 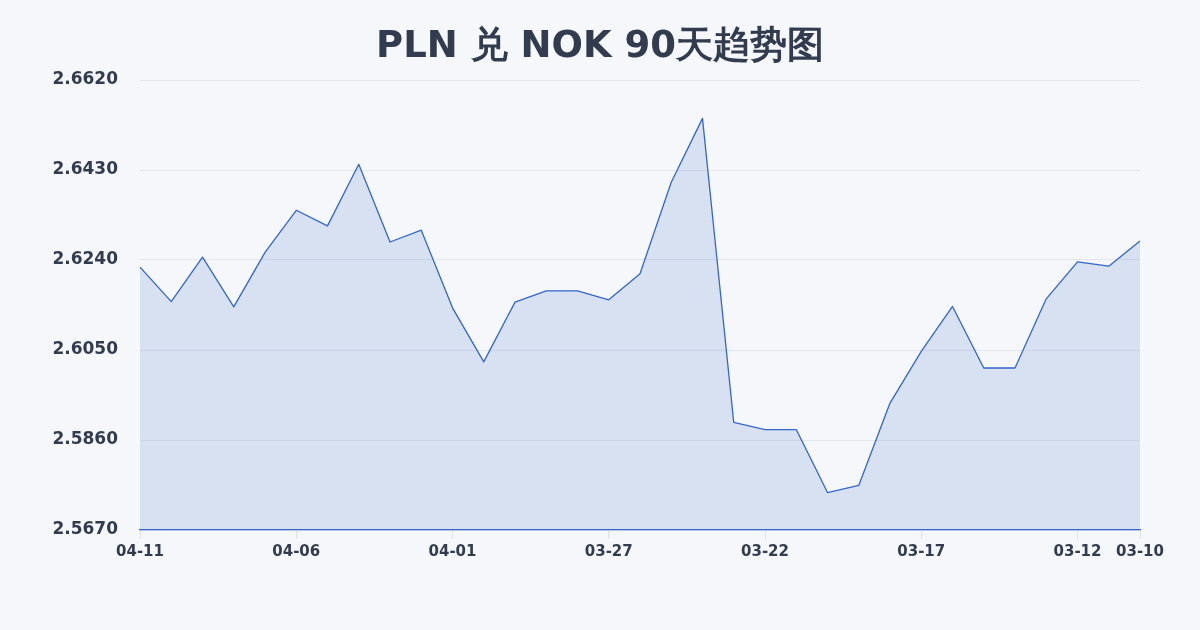 I want to click on x-tick-label: 04-06, so click(x=296, y=550).